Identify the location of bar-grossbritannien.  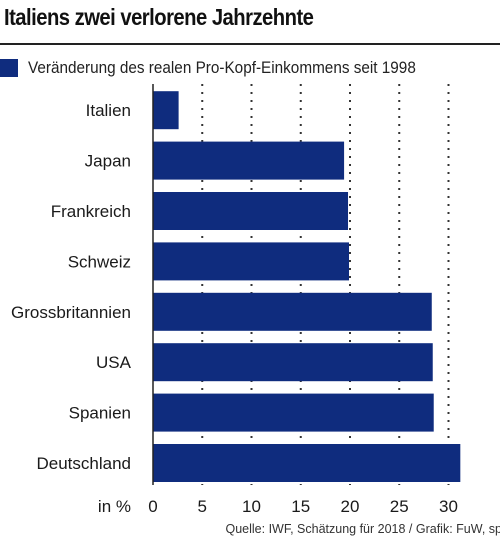
(292, 311).